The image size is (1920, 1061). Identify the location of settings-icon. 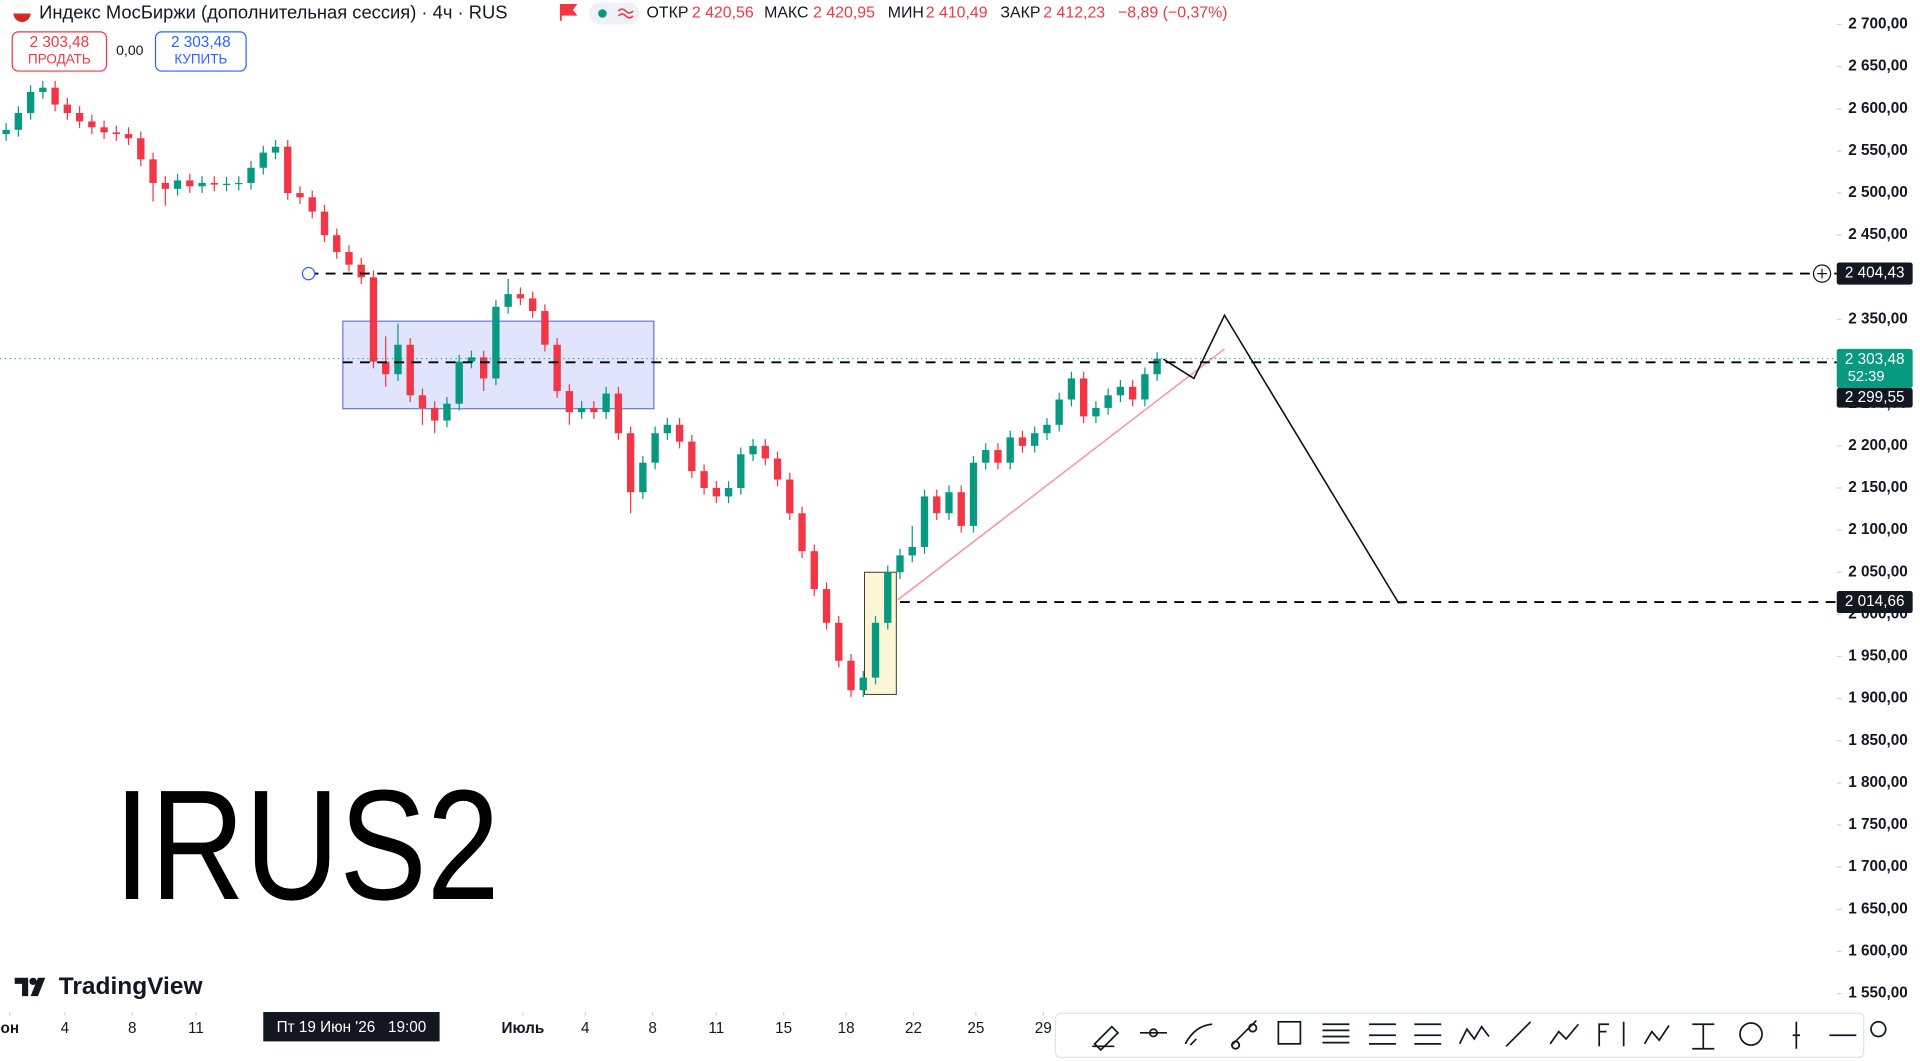
(1878, 1029).